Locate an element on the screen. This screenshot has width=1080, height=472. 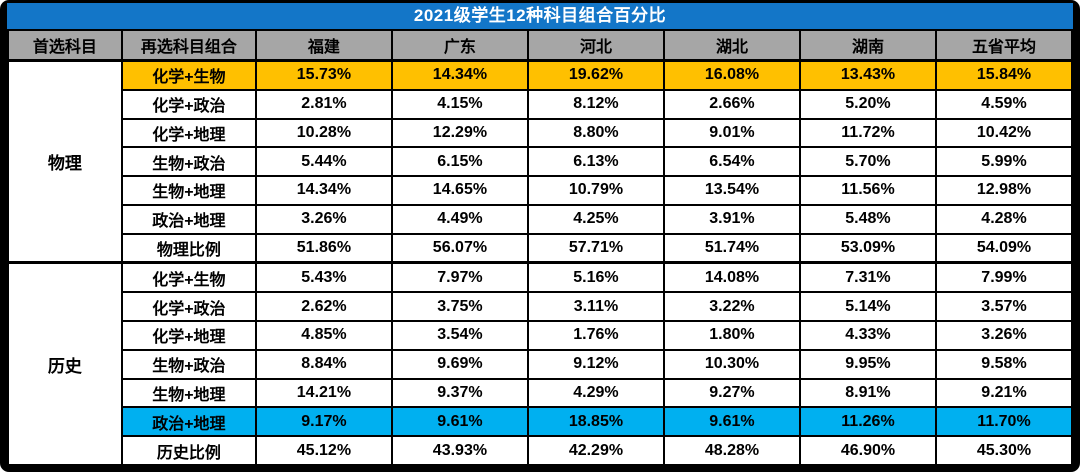
value-cell: 10.42% is located at coordinates (1004, 133).